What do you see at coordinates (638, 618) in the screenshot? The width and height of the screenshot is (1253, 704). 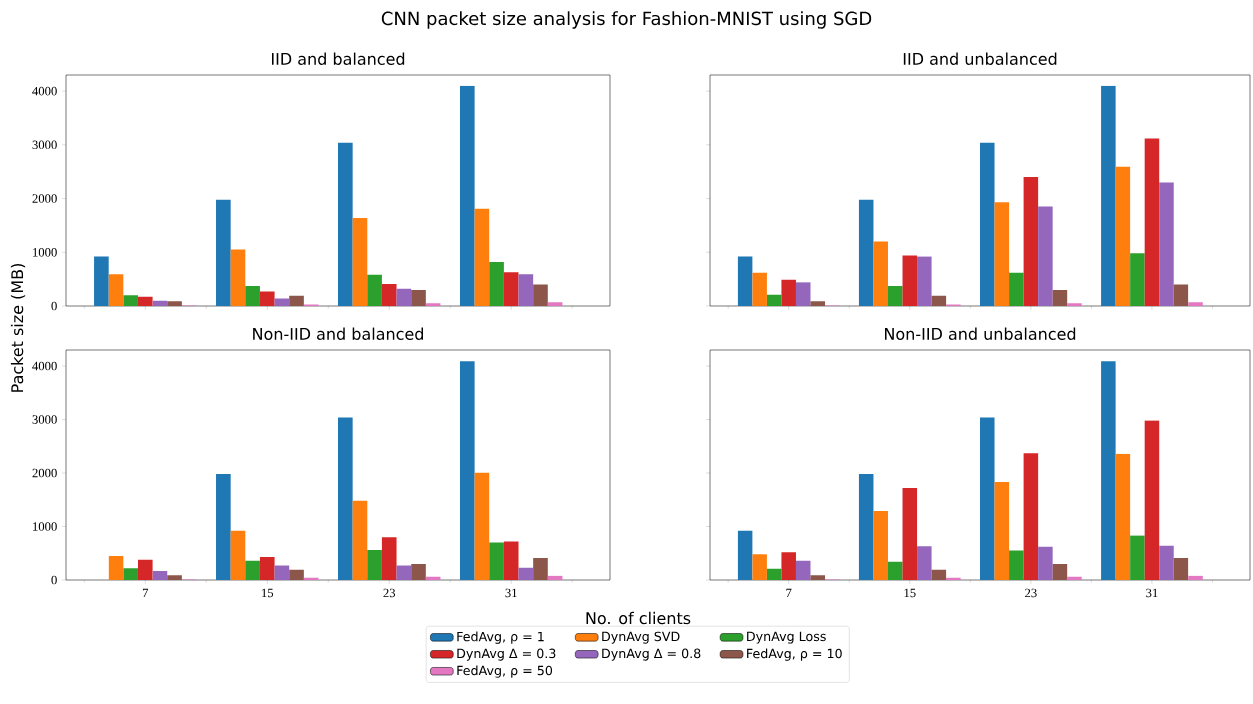 I see `x-axis-title: No. of clients` at bounding box center [638, 618].